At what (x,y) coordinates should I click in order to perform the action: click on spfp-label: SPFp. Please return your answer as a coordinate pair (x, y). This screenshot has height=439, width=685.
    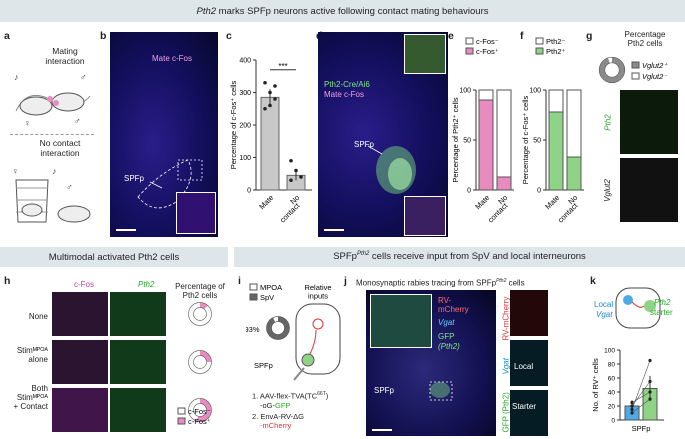
    Looking at the image, I should click on (134, 178).